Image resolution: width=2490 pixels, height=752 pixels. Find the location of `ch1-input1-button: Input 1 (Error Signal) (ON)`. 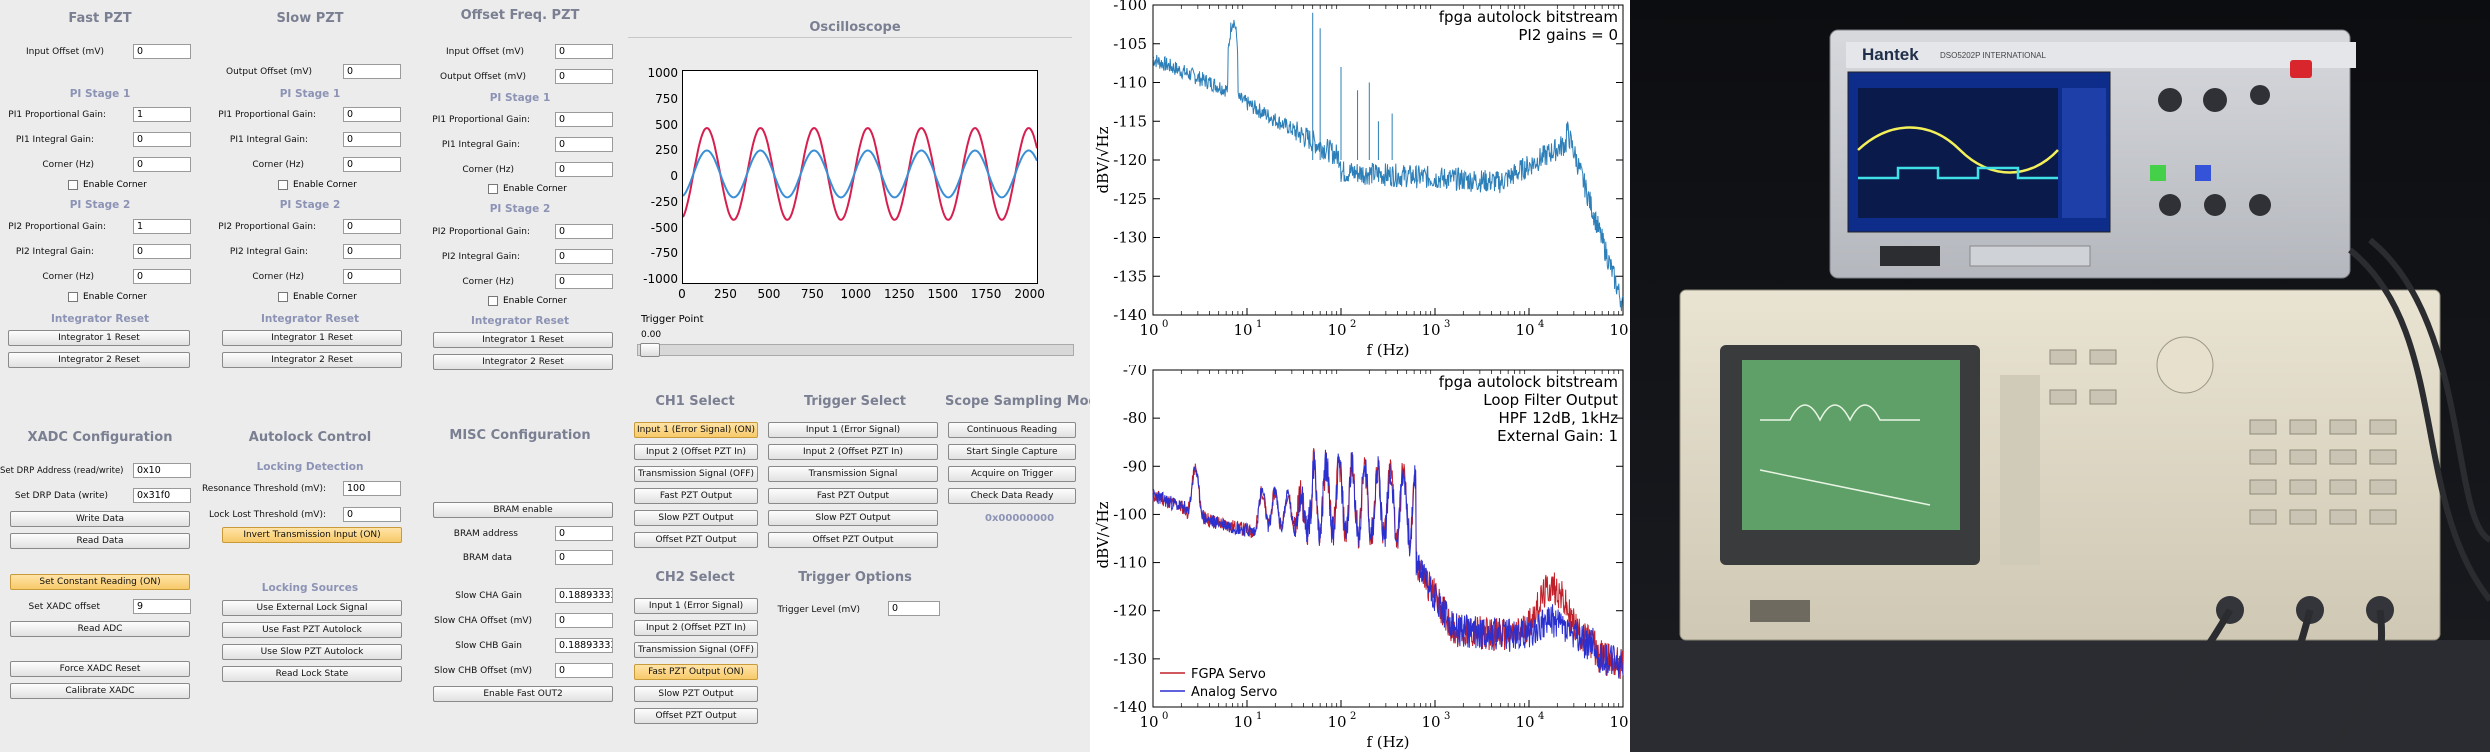

ch1-input1-button: Input 1 (Error Signal) (ON) is located at coordinates (696, 430).